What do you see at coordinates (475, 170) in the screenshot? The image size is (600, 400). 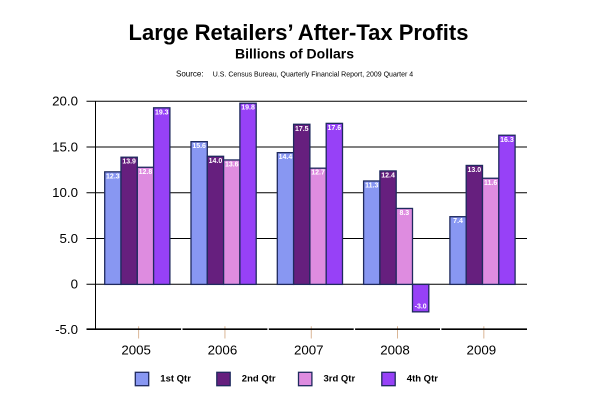 I see `svg-text: 13.0` at bounding box center [475, 170].